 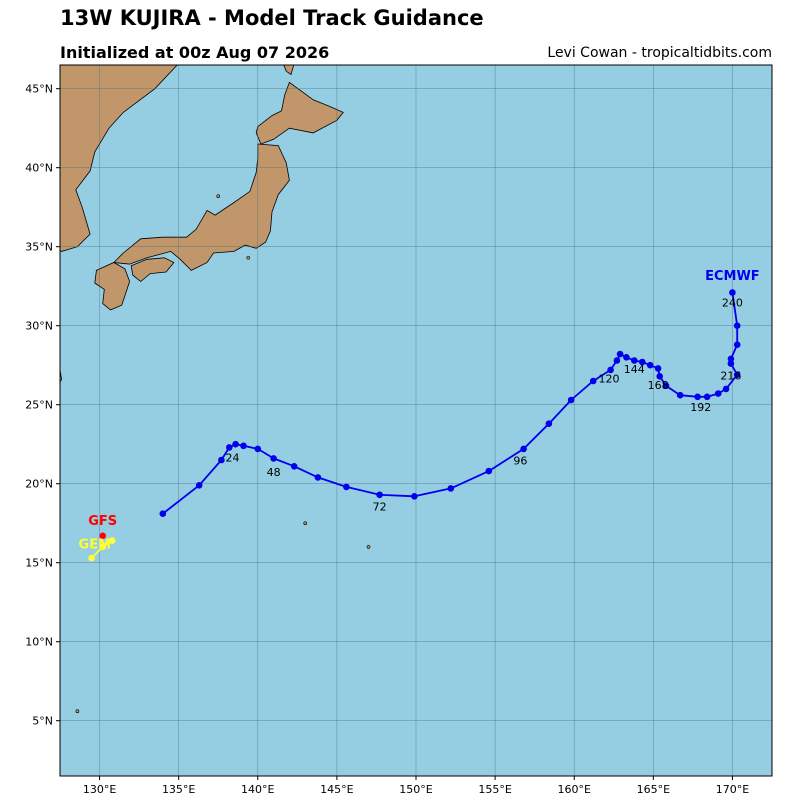 What do you see at coordinates (415, 789) in the screenshot?
I see `x-tick-label: 150°E` at bounding box center [415, 789].